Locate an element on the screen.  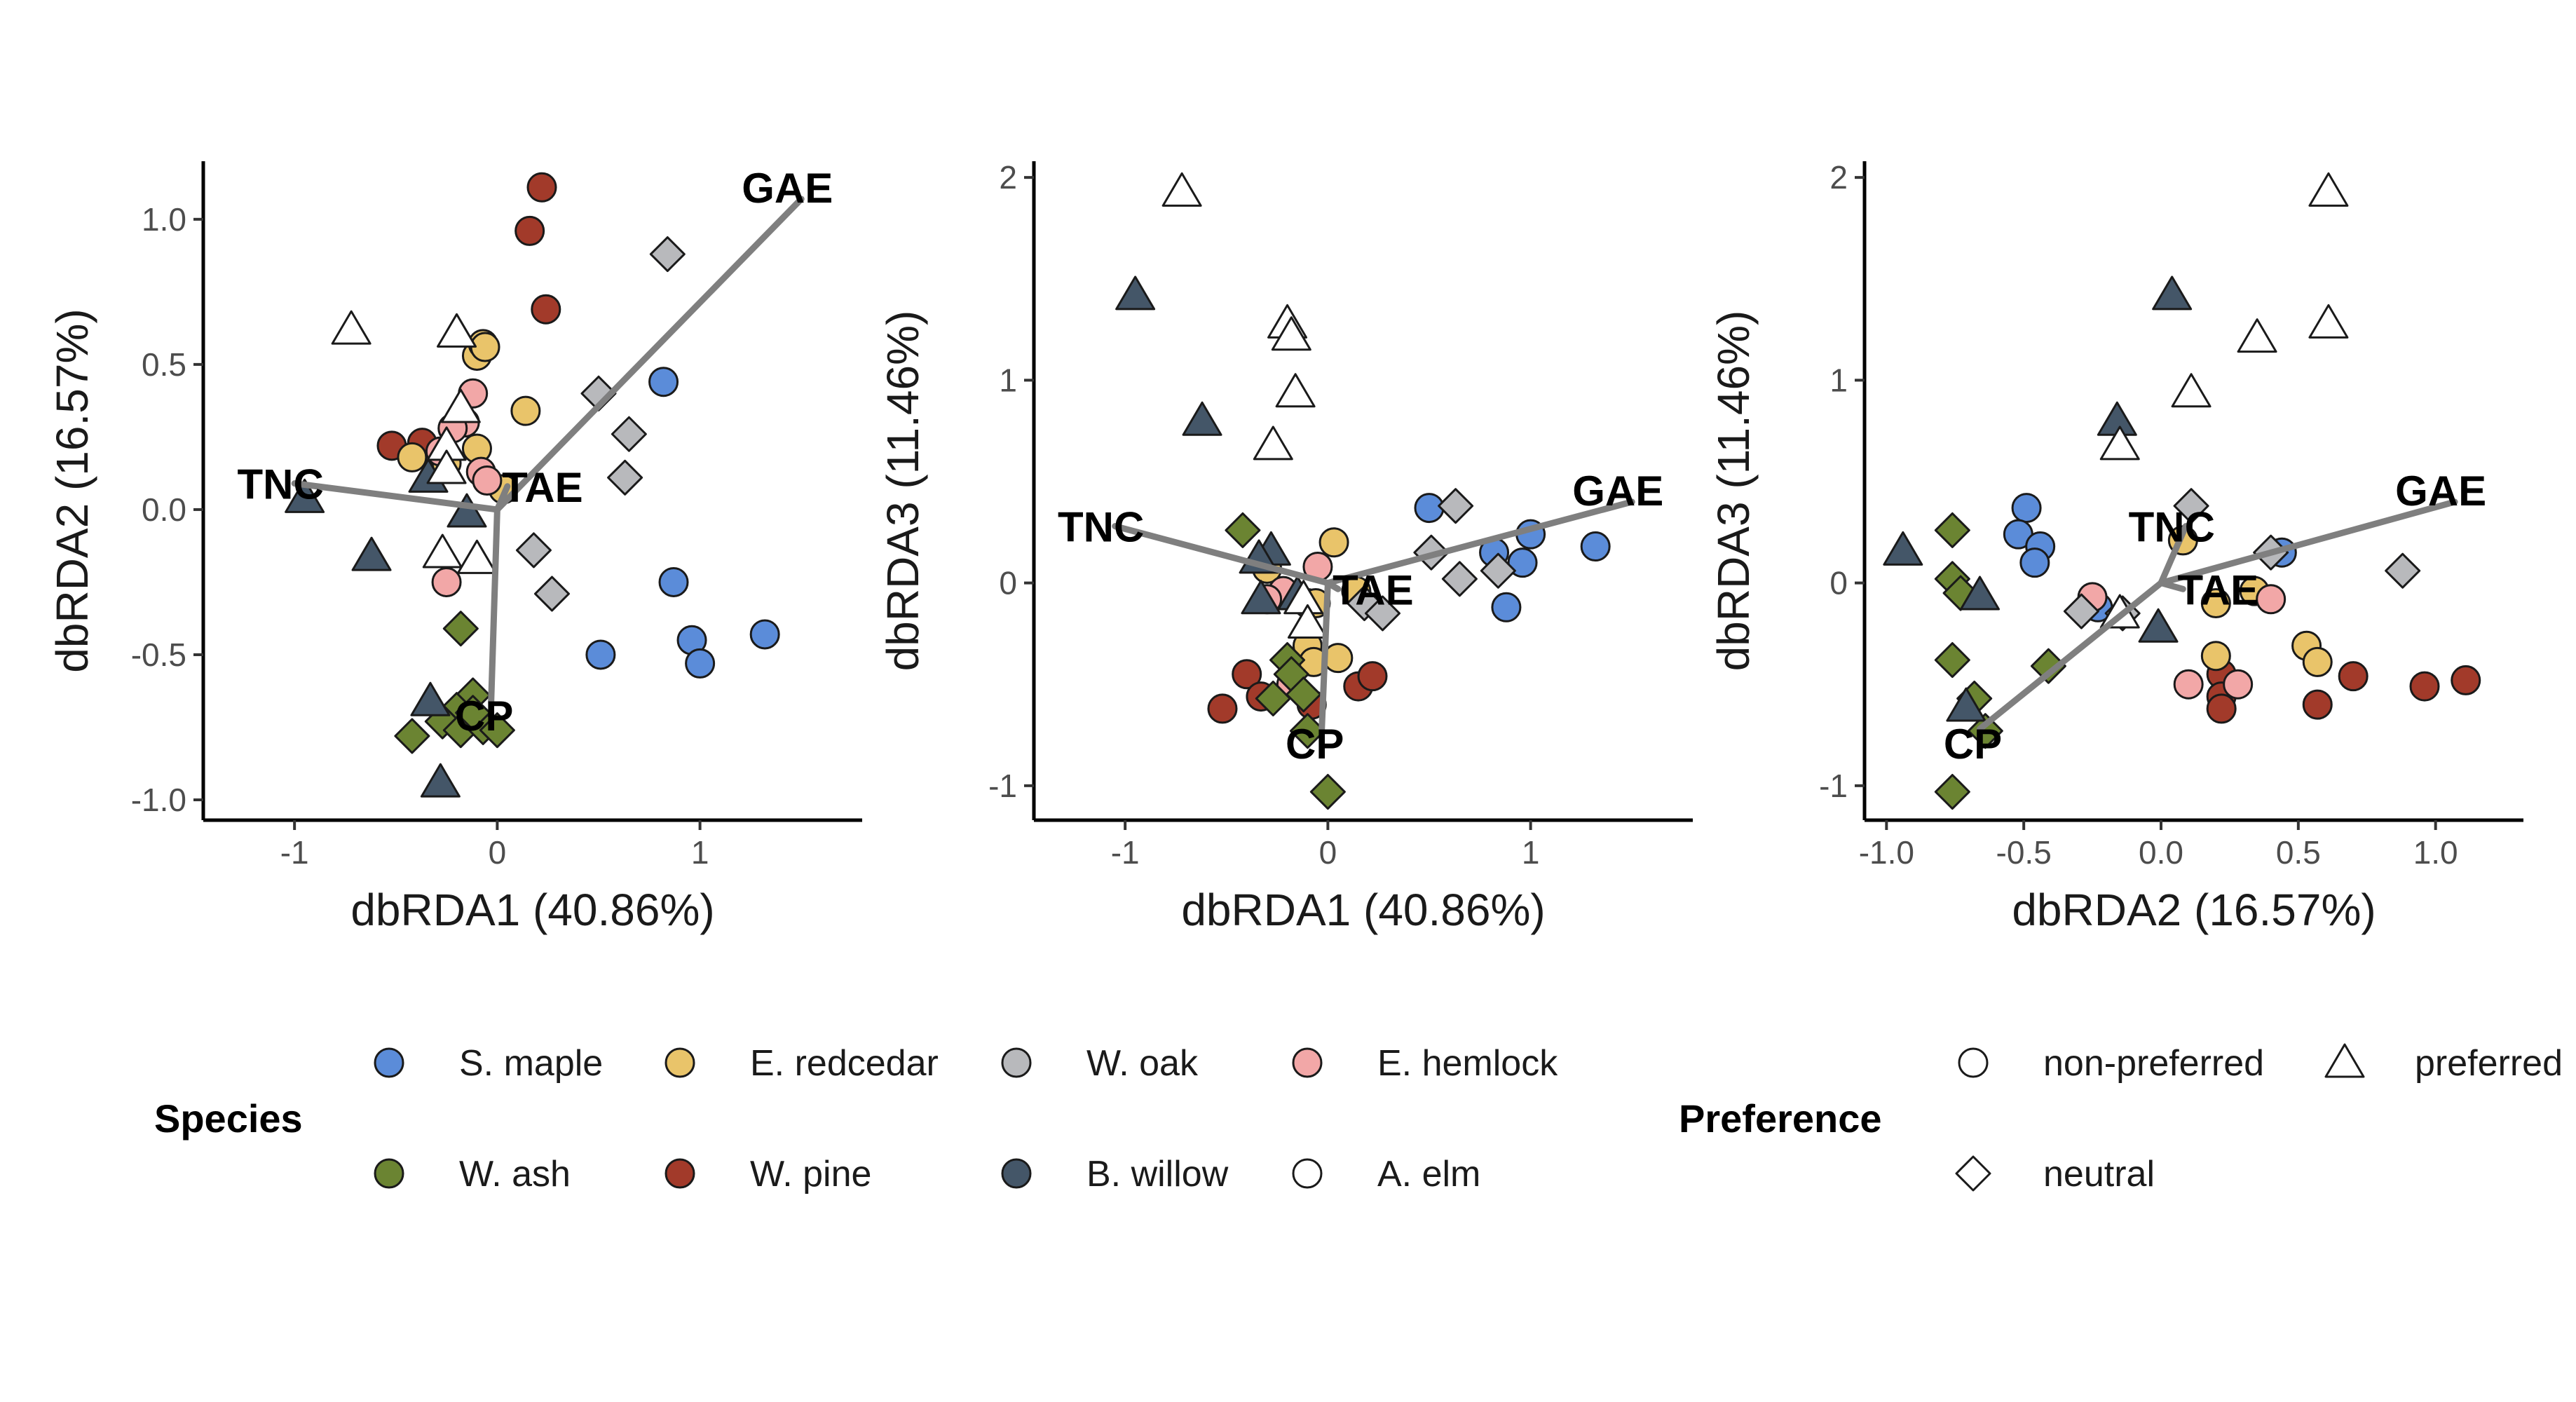
y-tick-label: 1 is located at coordinates (1008, 380).